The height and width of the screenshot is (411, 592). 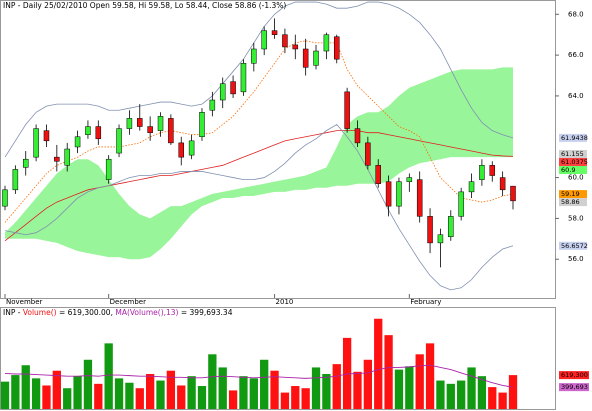 I want to click on price-tag-label: 58.86, so click(x=570, y=202).